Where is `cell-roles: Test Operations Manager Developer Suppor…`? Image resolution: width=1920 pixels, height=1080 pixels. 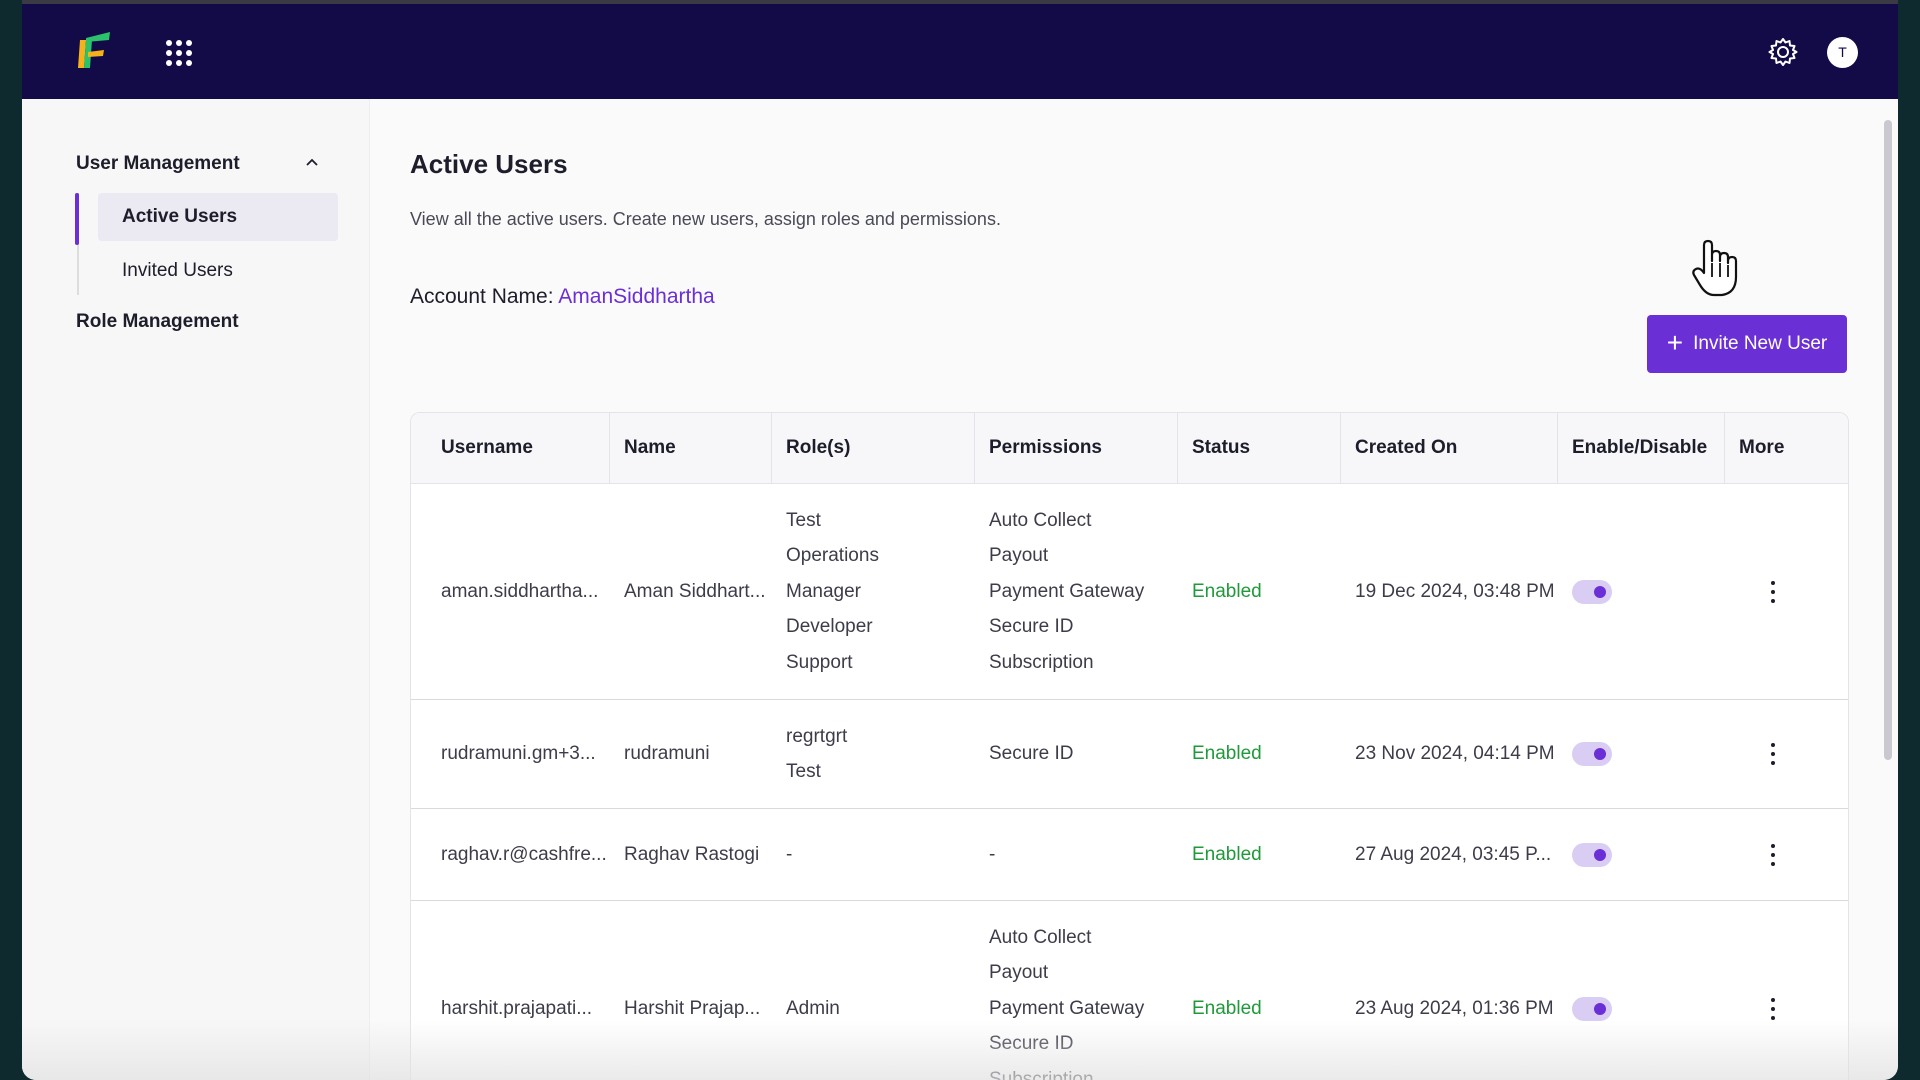
cell-roles: Test Operations Manager Developer Suppor… is located at coordinates (873, 592).